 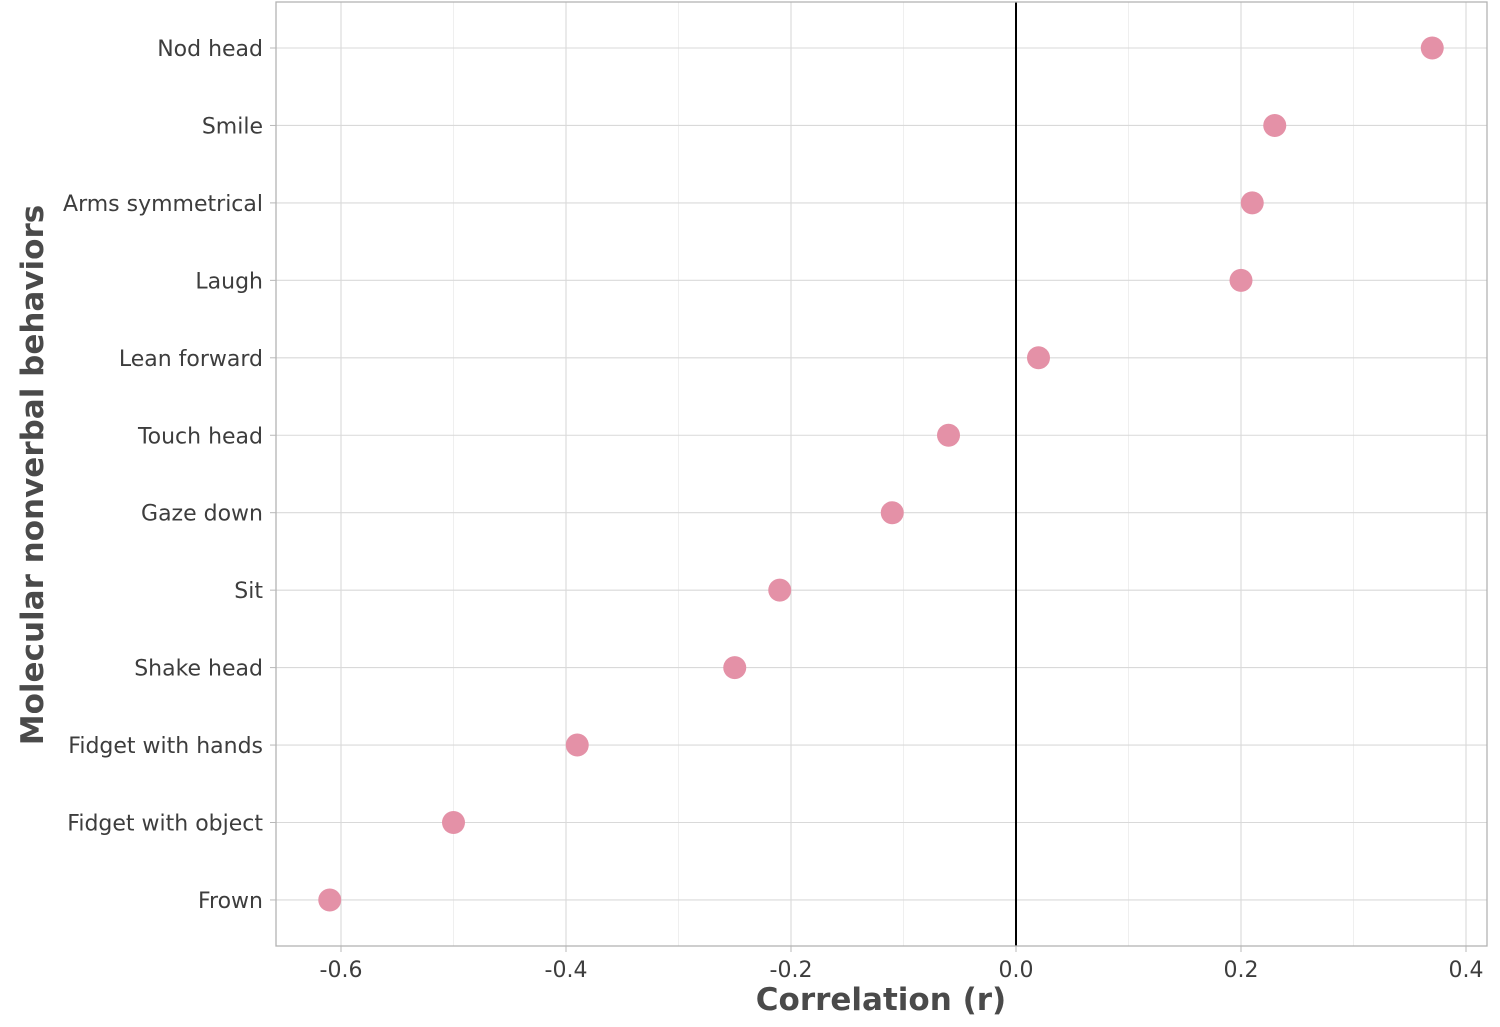 I want to click on x-axis-ticks: -0.6 -0.4 -0.2 0.0 0.2 0.4, so click(x=902, y=964).